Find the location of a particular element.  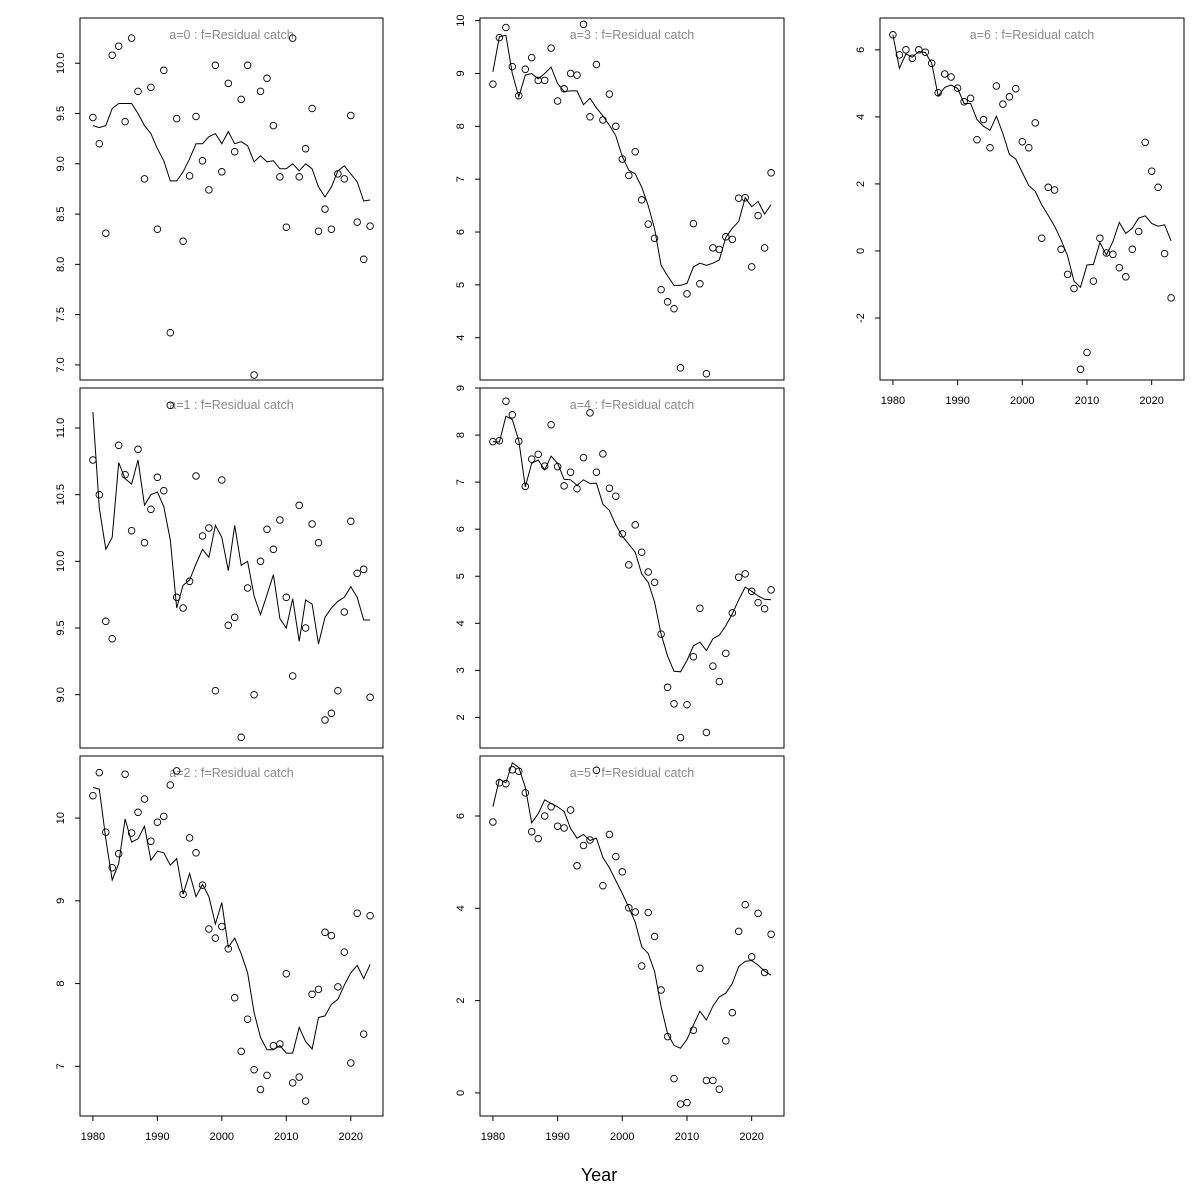

y-tick-label: 2 is located at coordinates (461, 1001).